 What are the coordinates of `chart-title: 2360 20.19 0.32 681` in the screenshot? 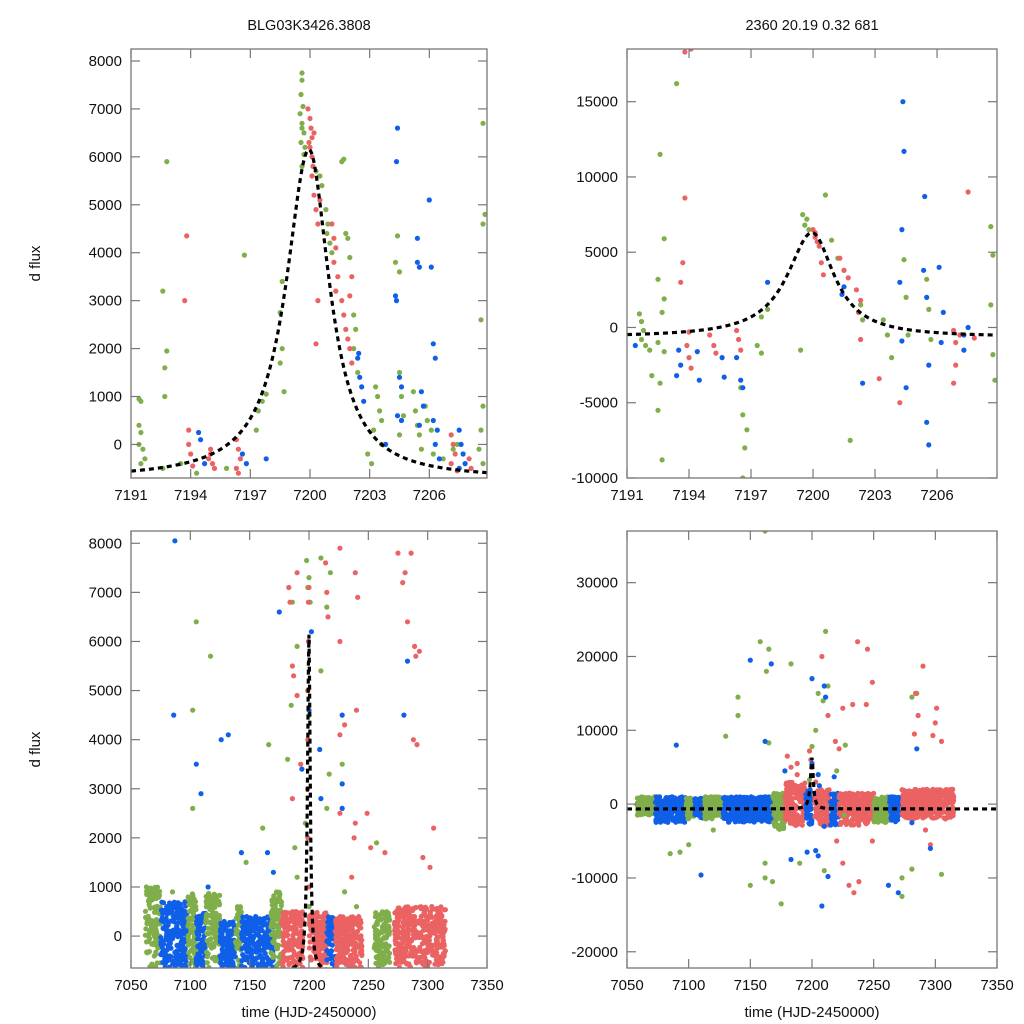 It's located at (811, 26).